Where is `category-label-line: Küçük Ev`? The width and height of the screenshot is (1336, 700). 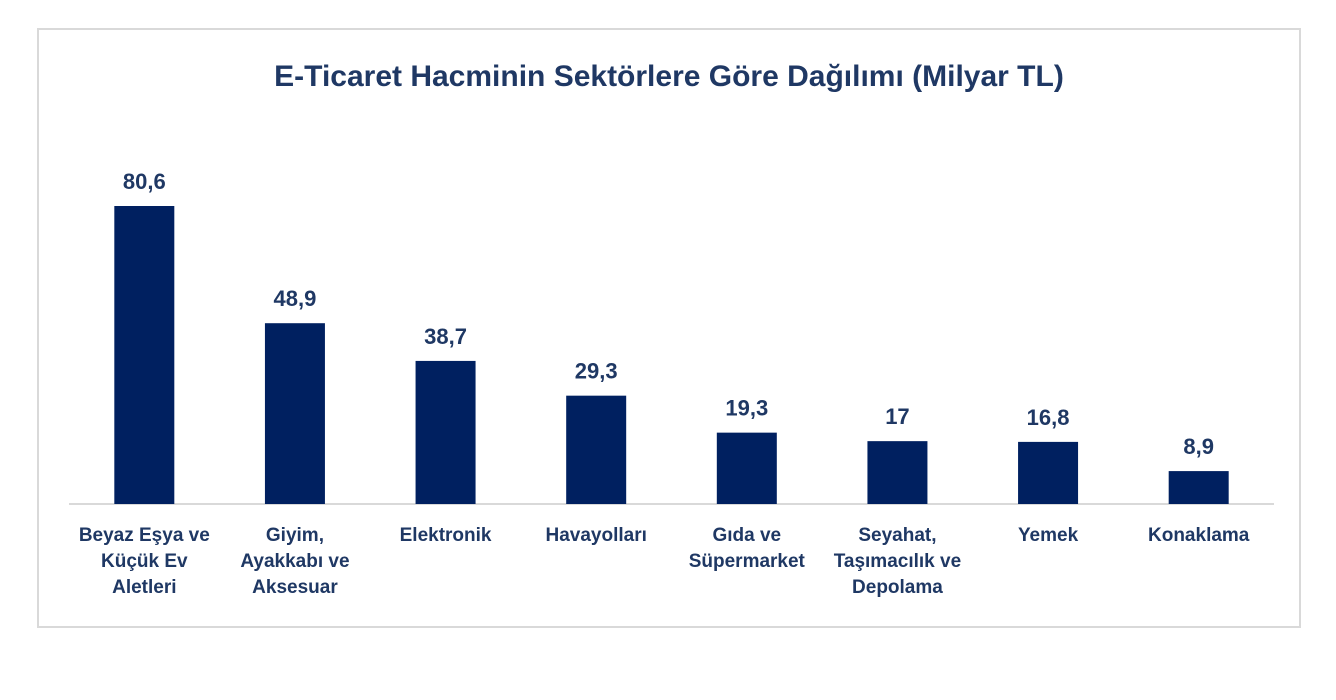 category-label-line: Küçük Ev is located at coordinates (144, 561).